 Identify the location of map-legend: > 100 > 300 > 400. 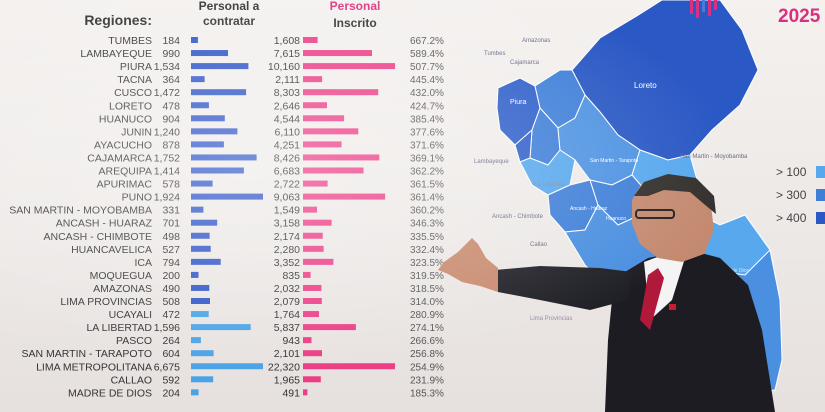
(800, 195).